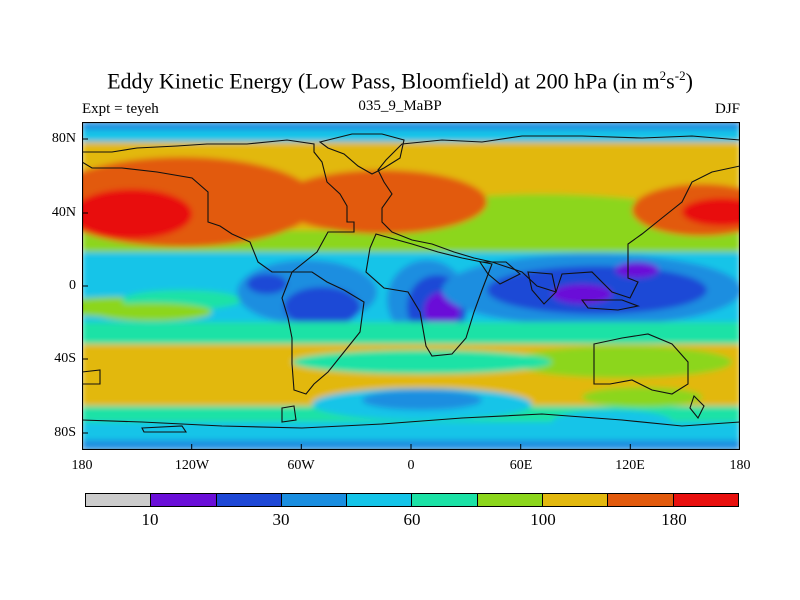  Describe the element at coordinates (65, 432) in the screenshot. I see `lat-label-80s: 80S` at that location.